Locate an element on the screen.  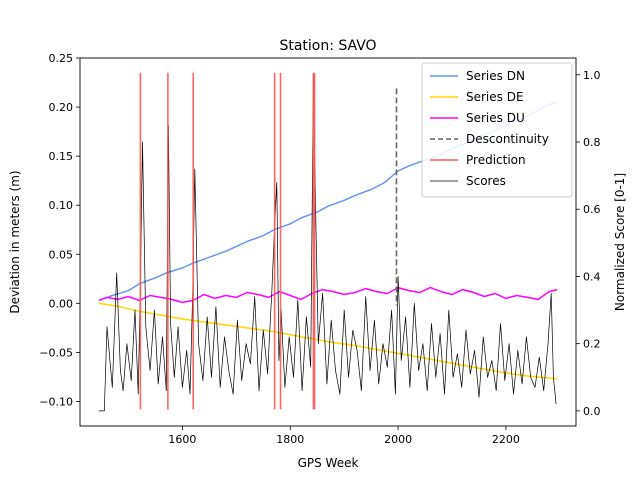
series-line-series-de is located at coordinates (328, 341).